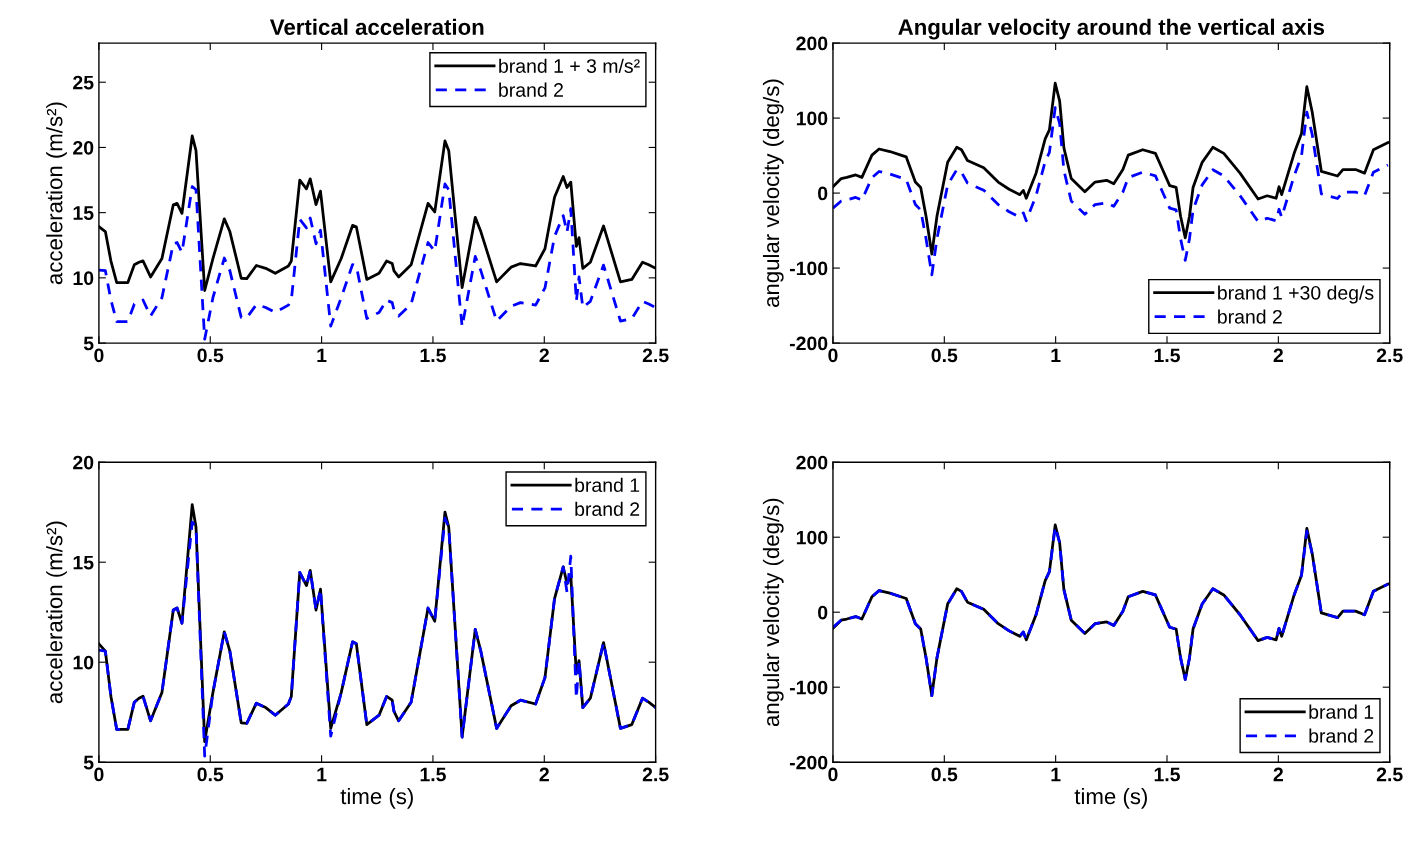  Describe the element at coordinates (83, 82) in the screenshot. I see `y-tick-label: 25` at that location.